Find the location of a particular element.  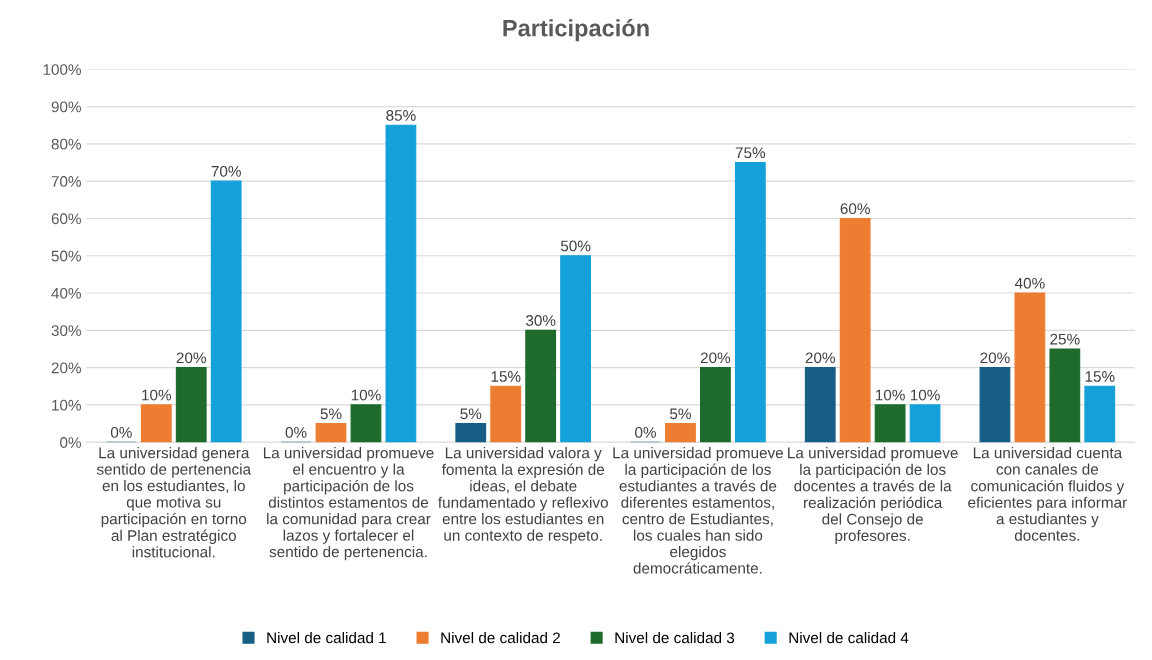

legend-label: Nivel de calidad 3 is located at coordinates (675, 638).